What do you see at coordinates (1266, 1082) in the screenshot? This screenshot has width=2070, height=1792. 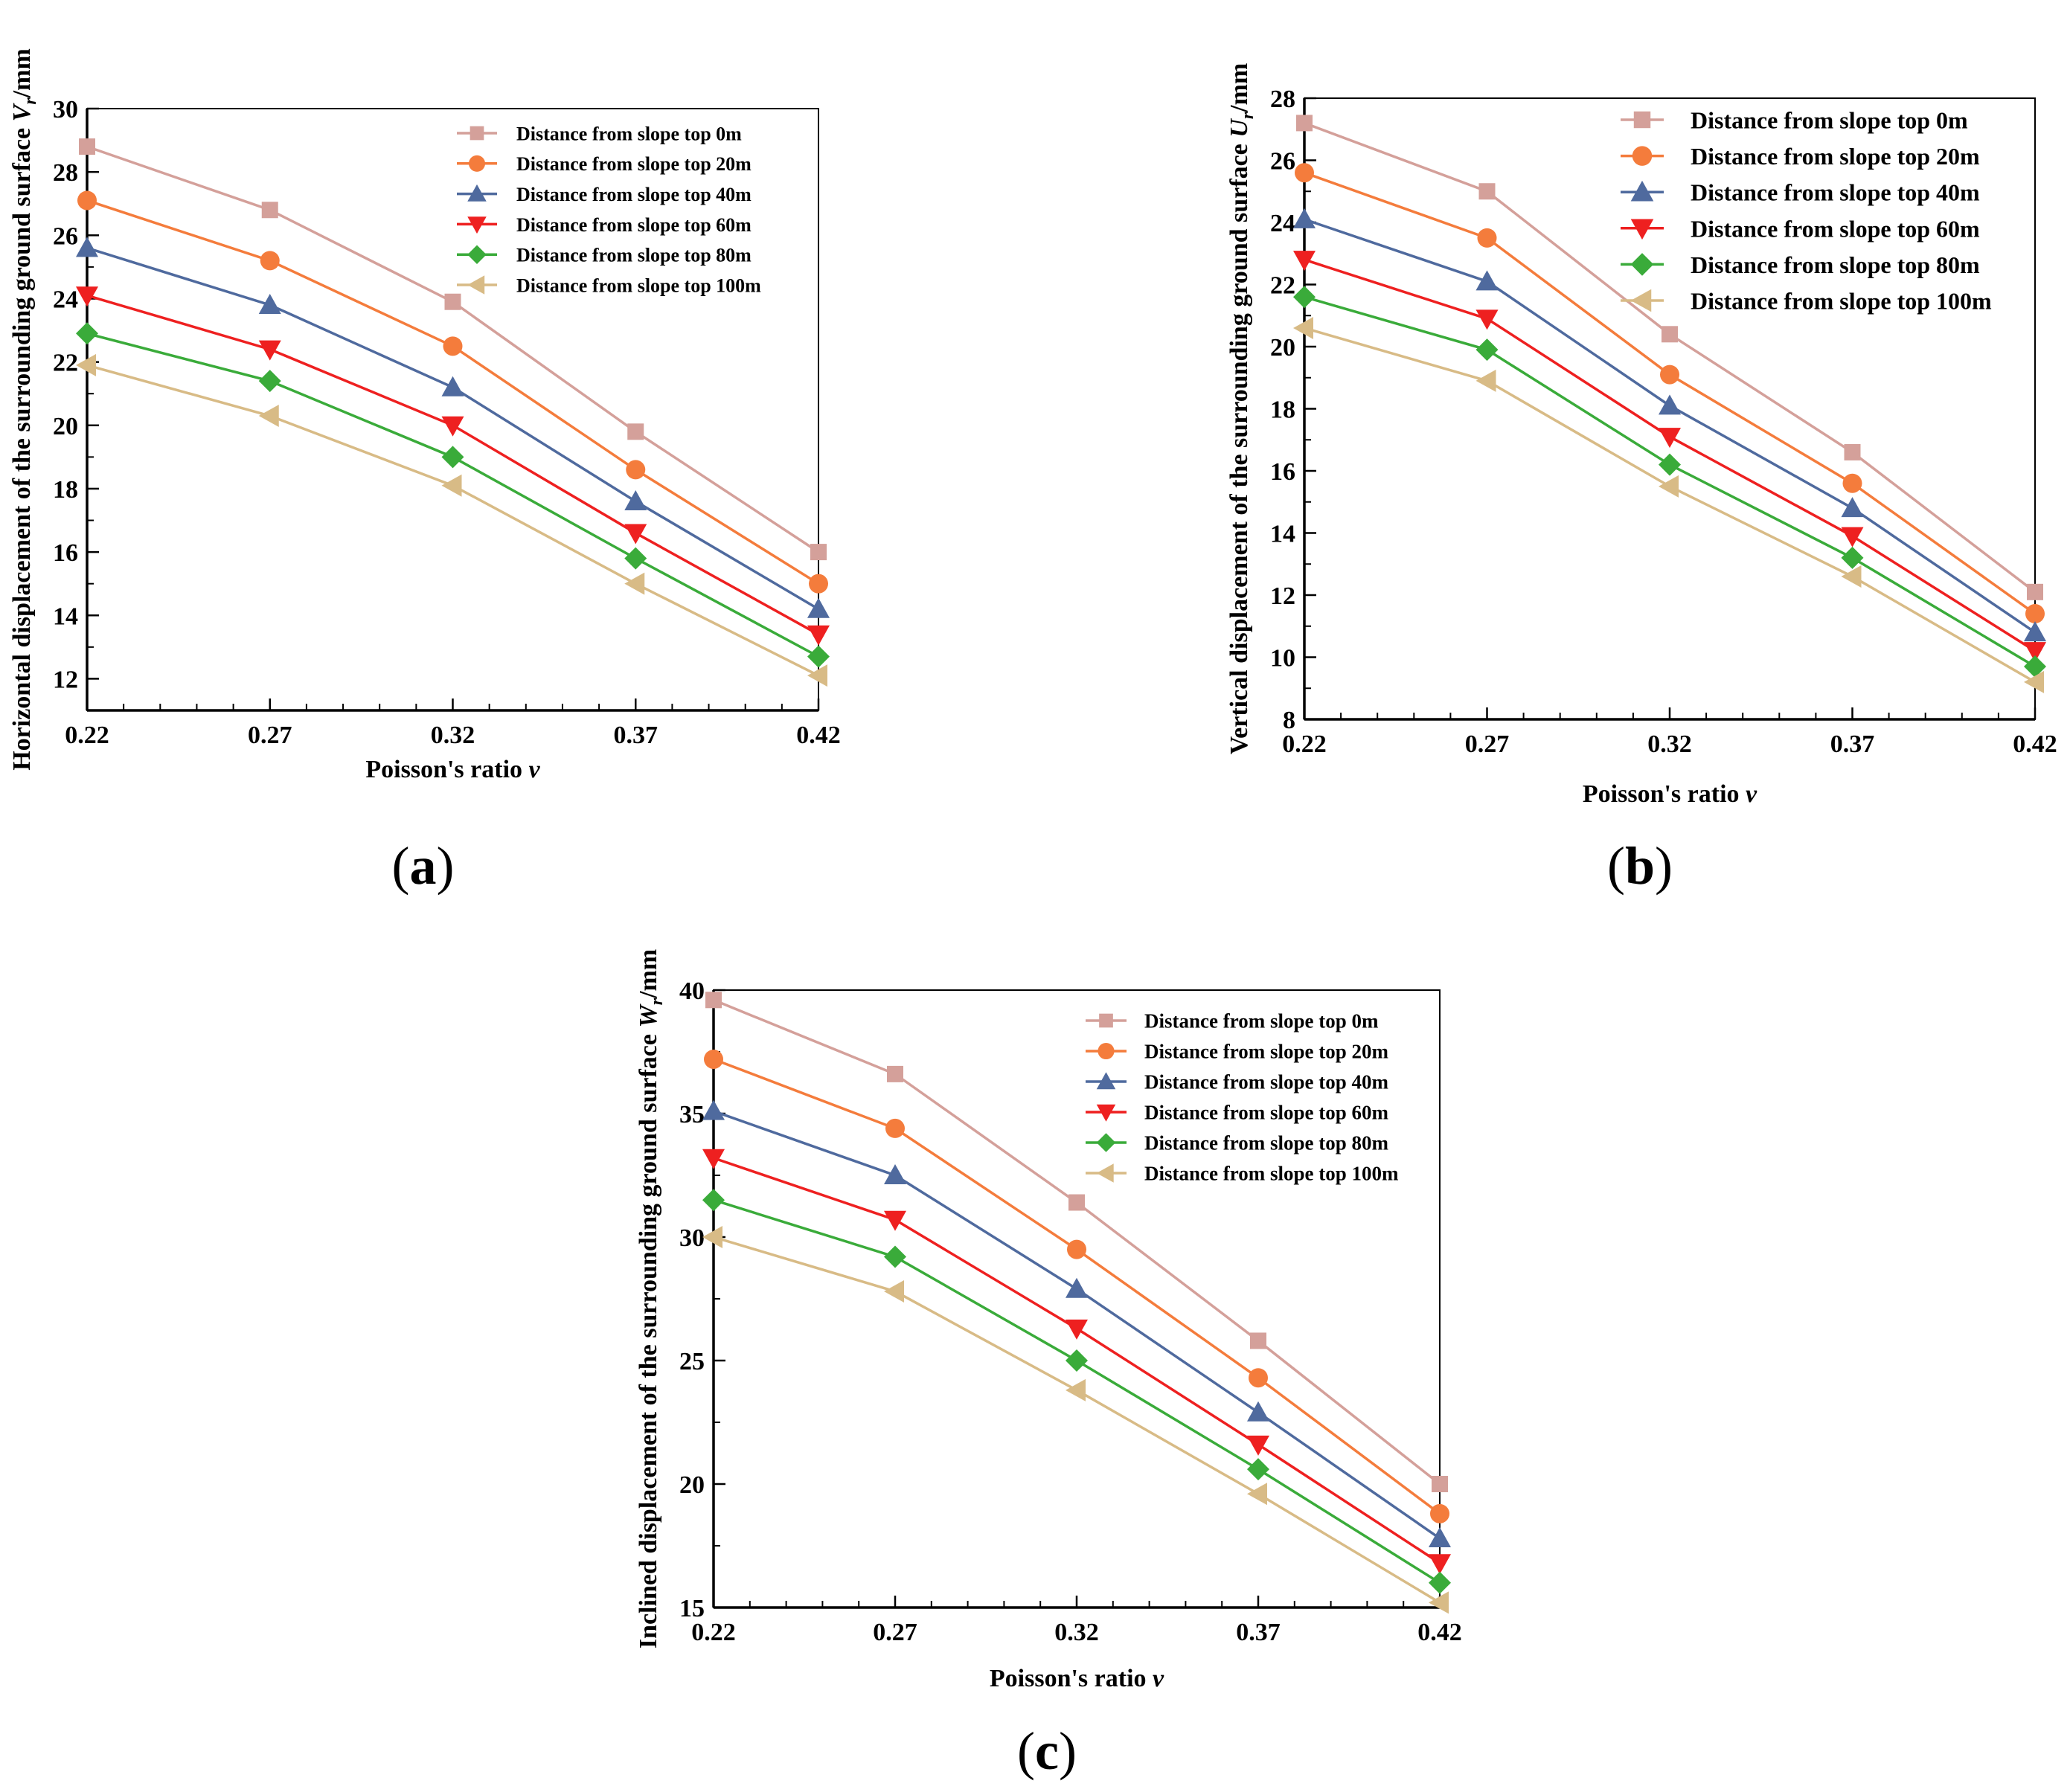 I see `legend-label: Distance from slope top 40m` at bounding box center [1266, 1082].